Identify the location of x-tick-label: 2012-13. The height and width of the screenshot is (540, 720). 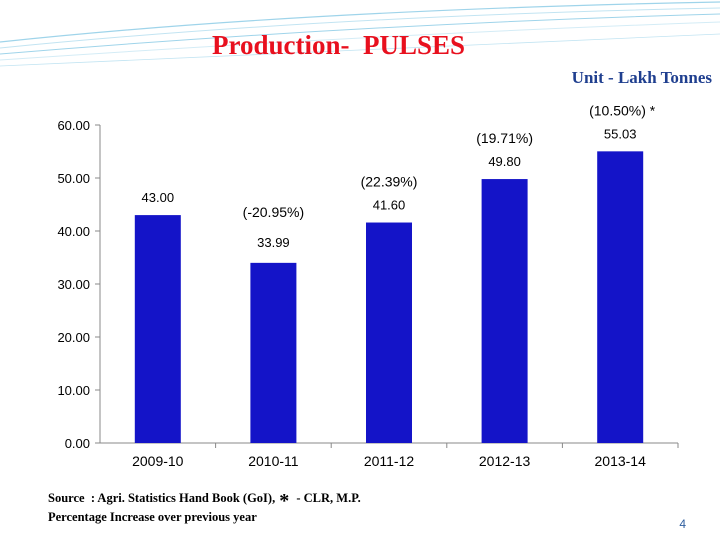
(505, 461).